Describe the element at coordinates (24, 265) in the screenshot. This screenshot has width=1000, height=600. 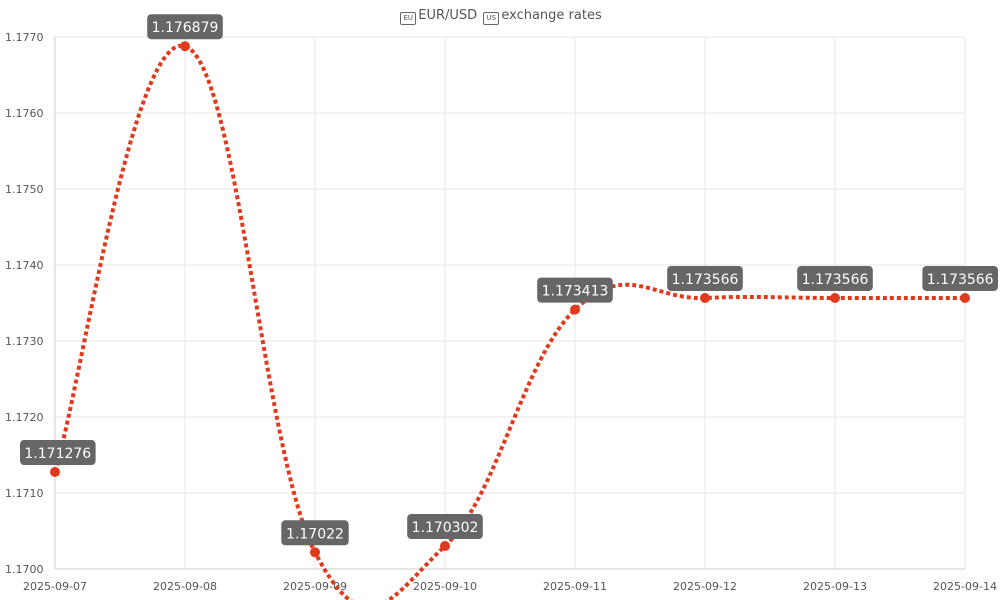
I see `y-tick-label: 1.1740` at that location.